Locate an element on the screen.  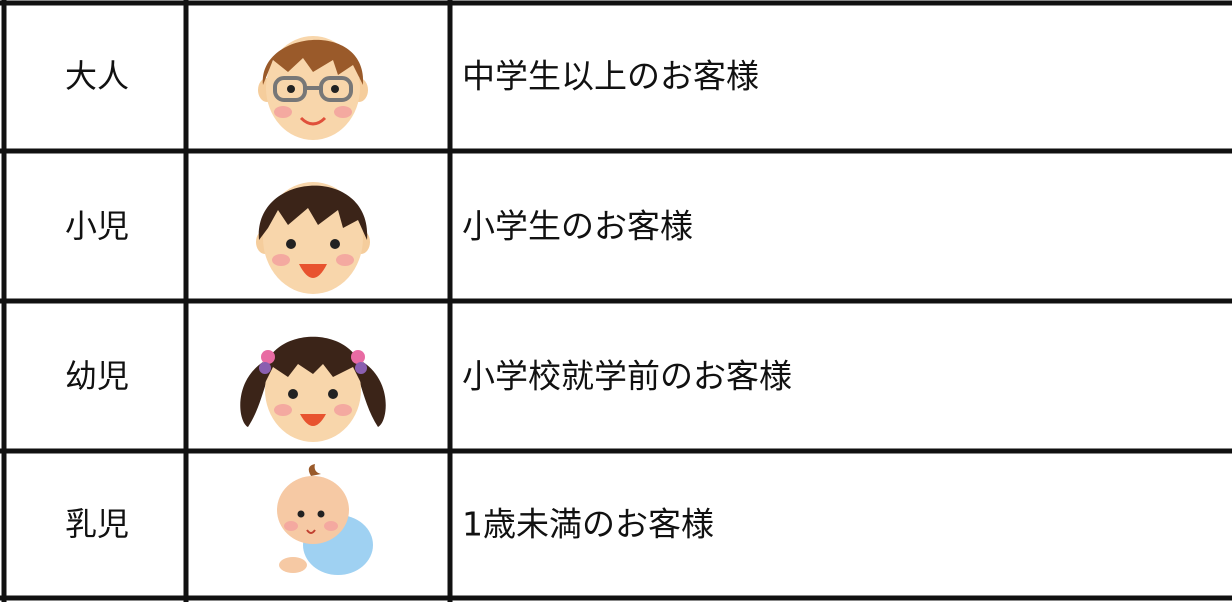
category-description: 小学校就学前のお客様 is located at coordinates (627, 376).